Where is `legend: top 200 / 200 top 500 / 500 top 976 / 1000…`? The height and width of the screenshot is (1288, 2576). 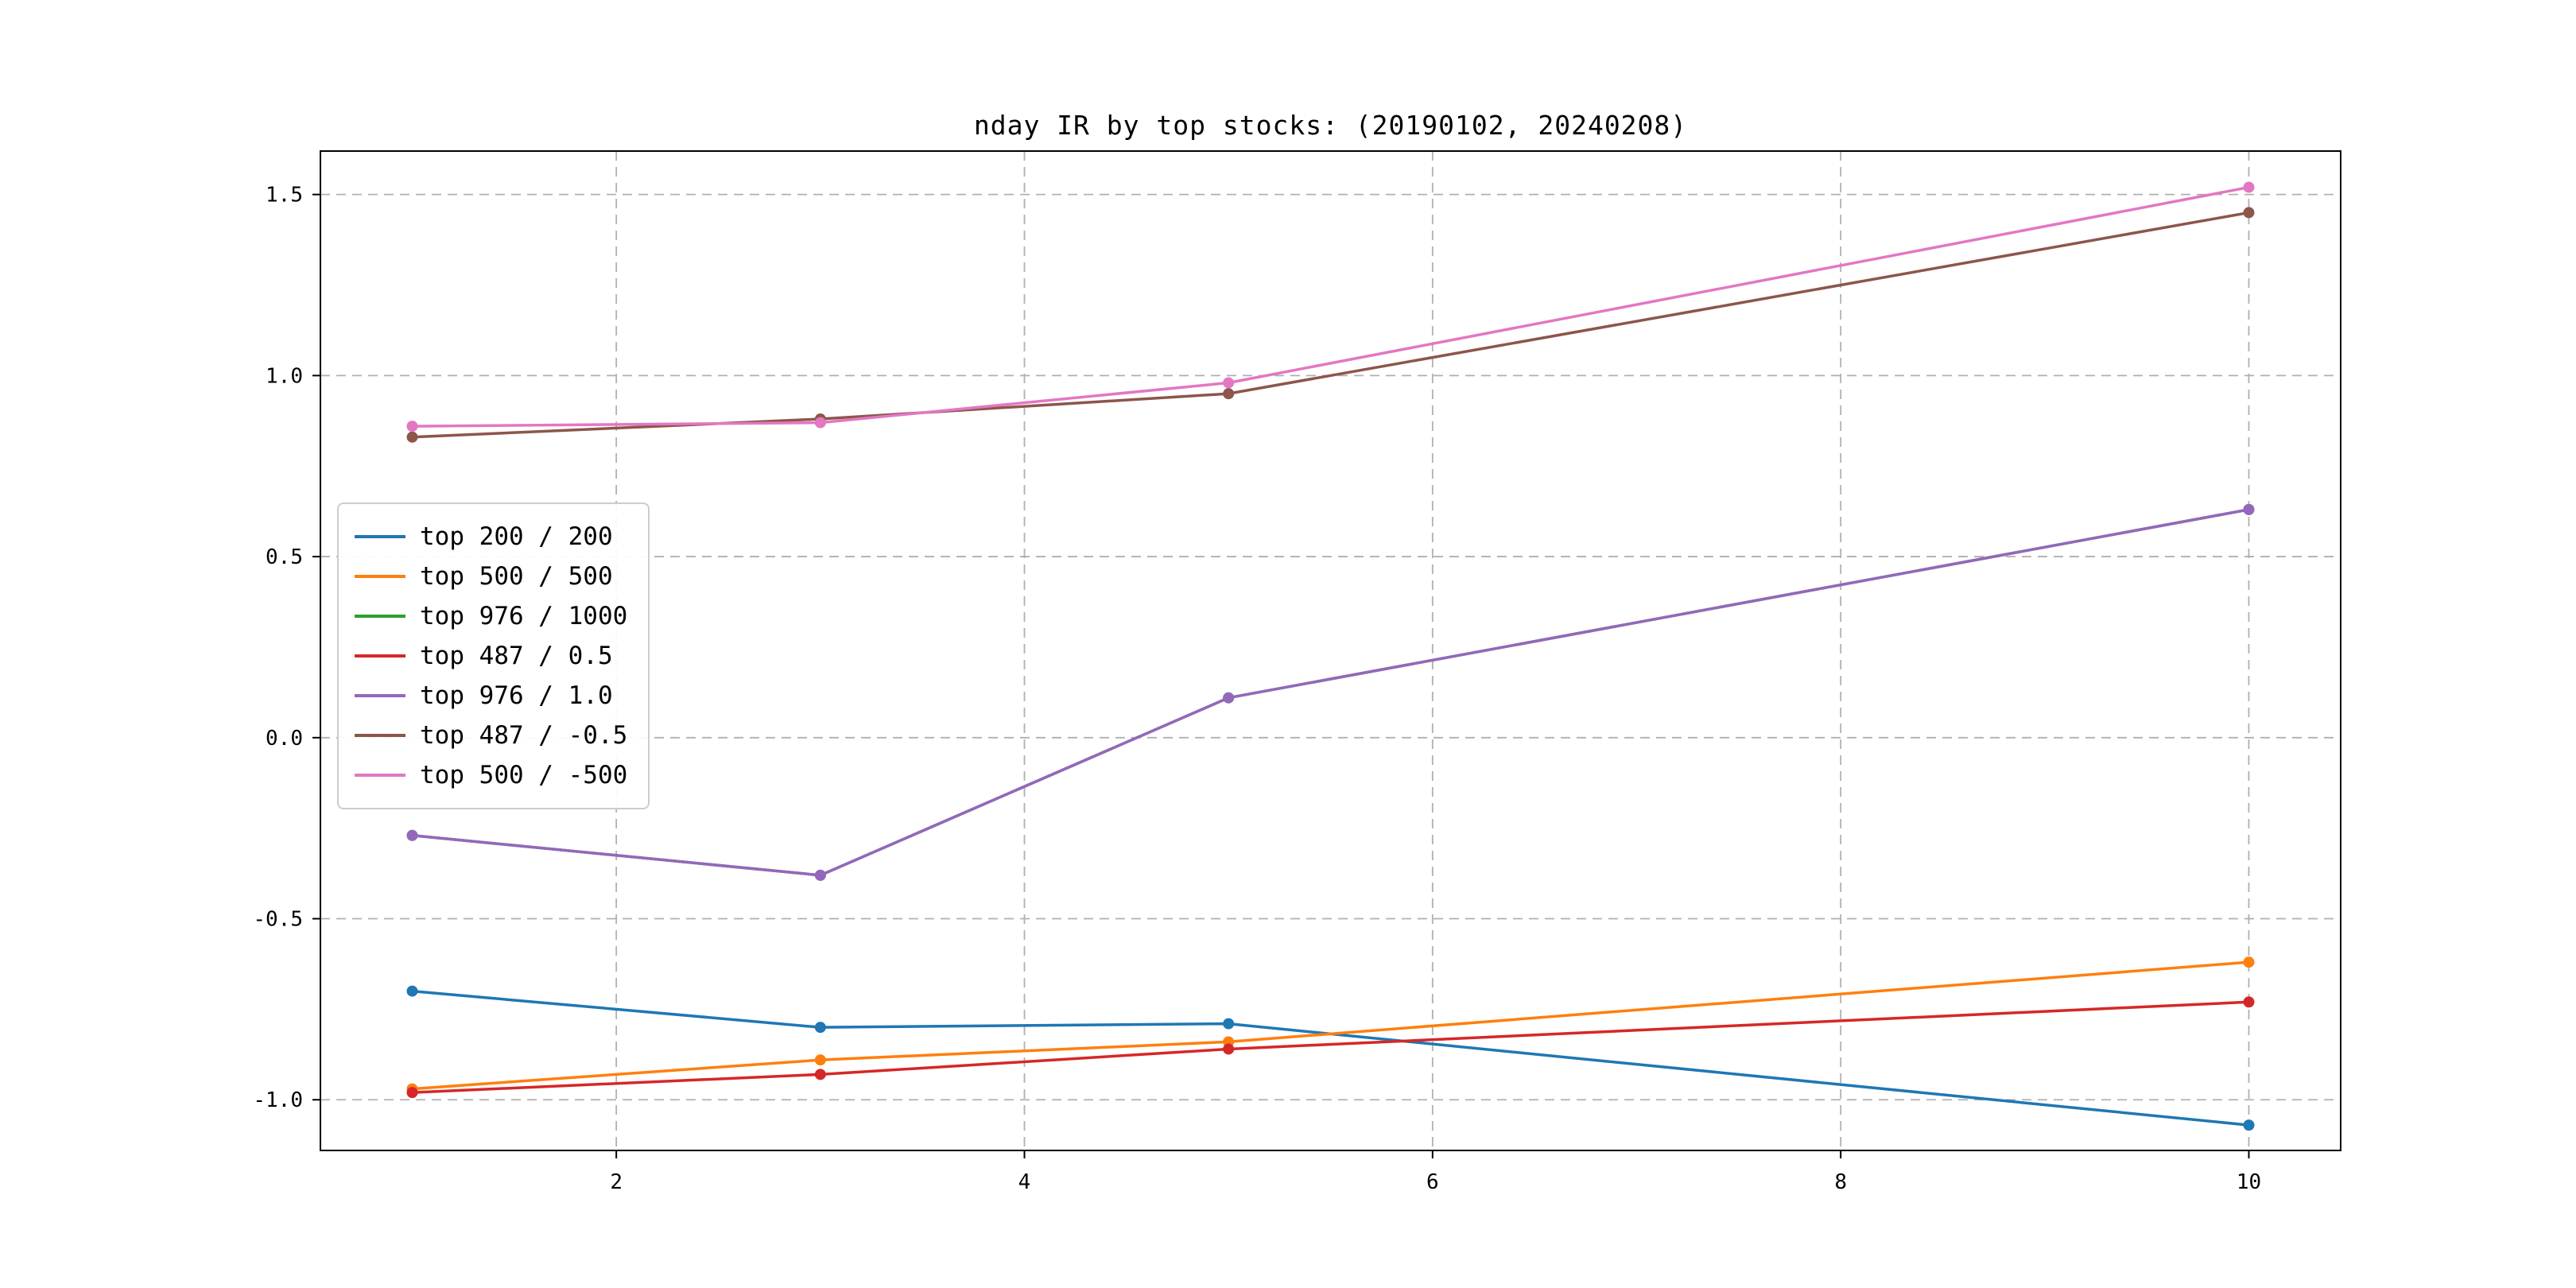
legend: top 200 / 200 top 500 / 500 top 976 / 1000… is located at coordinates (494, 655).